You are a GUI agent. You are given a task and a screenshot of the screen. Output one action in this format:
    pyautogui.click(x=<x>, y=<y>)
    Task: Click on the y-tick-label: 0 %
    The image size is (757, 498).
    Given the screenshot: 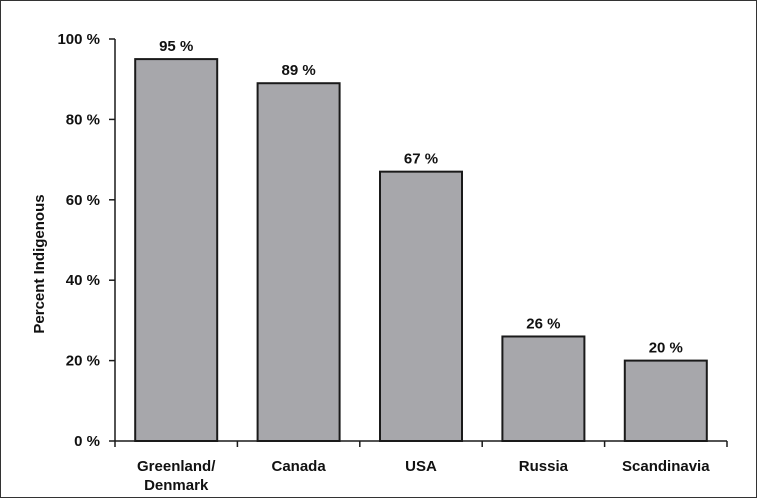 What is the action you would take?
    pyautogui.click(x=87, y=441)
    